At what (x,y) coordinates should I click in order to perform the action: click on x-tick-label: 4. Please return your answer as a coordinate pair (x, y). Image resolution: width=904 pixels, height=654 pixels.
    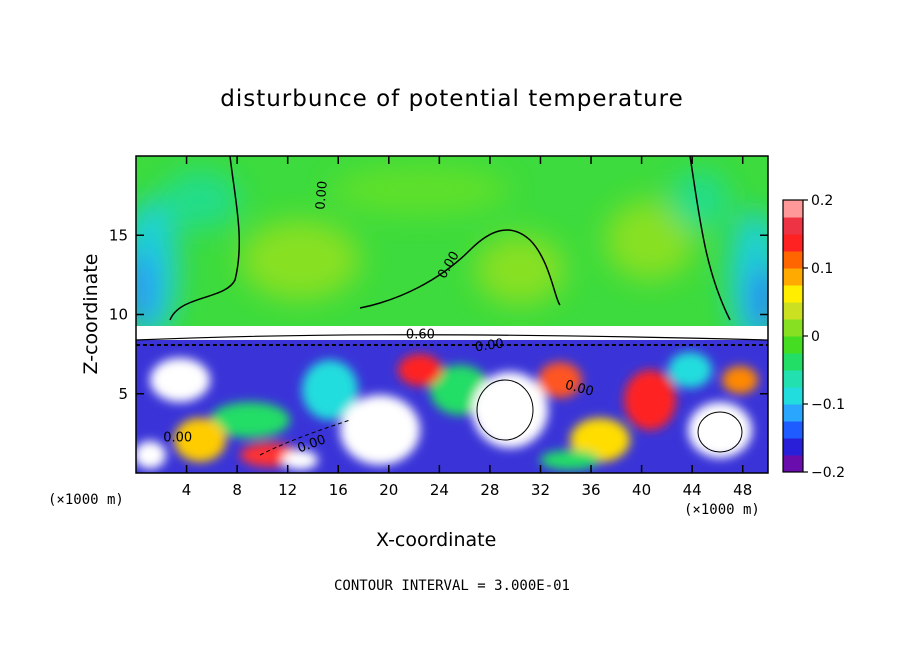
    Looking at the image, I should click on (187, 490).